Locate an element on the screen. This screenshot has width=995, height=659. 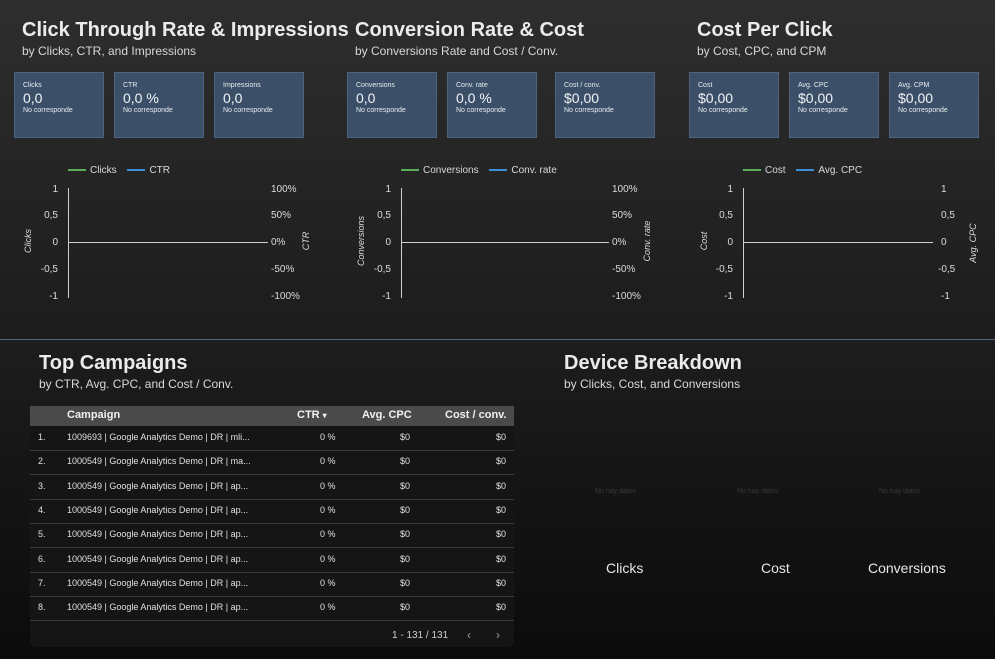
legend-item-cost: Cost is located at coordinates (764, 170).